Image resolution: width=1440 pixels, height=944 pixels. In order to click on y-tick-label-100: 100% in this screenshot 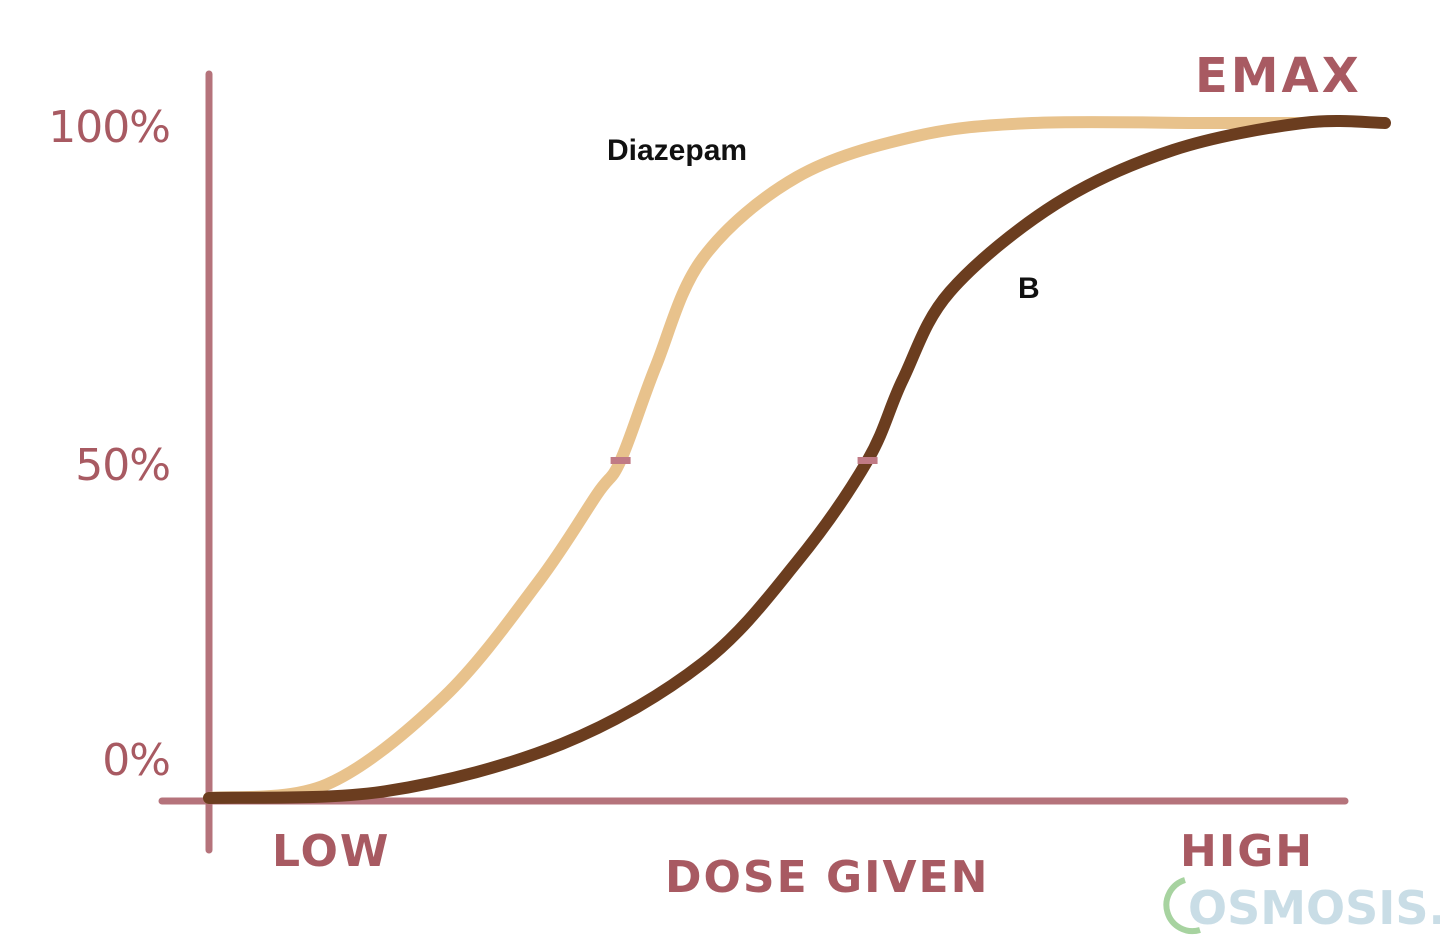, I will do `click(109, 127)`.